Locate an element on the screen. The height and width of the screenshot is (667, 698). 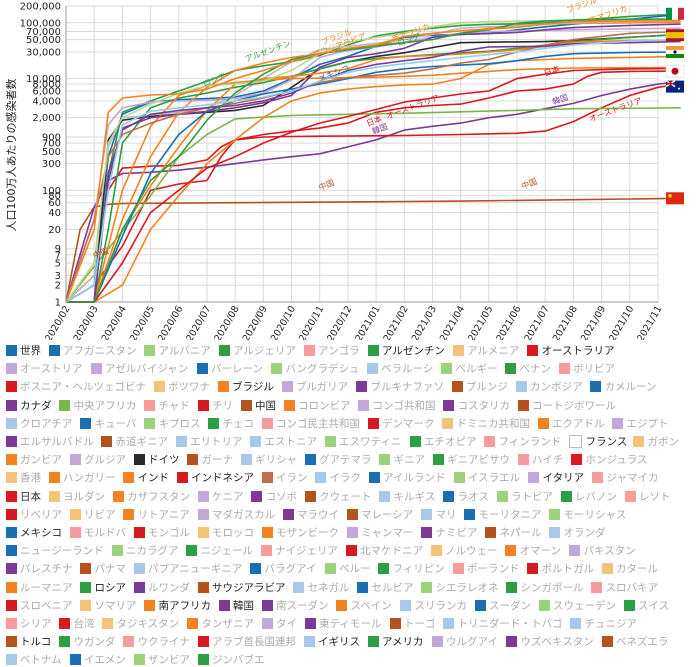
legend-item: ガーナ is located at coordinates (210, 459).